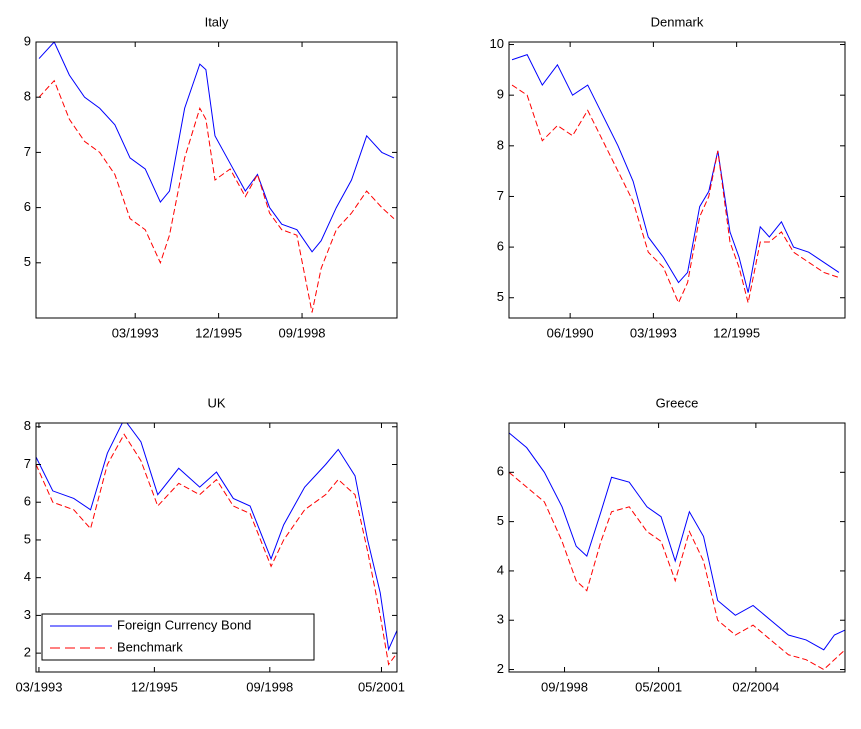 The image size is (861, 729). Describe the element at coordinates (216, 402) in the screenshot. I see `panel-title: UK` at that location.